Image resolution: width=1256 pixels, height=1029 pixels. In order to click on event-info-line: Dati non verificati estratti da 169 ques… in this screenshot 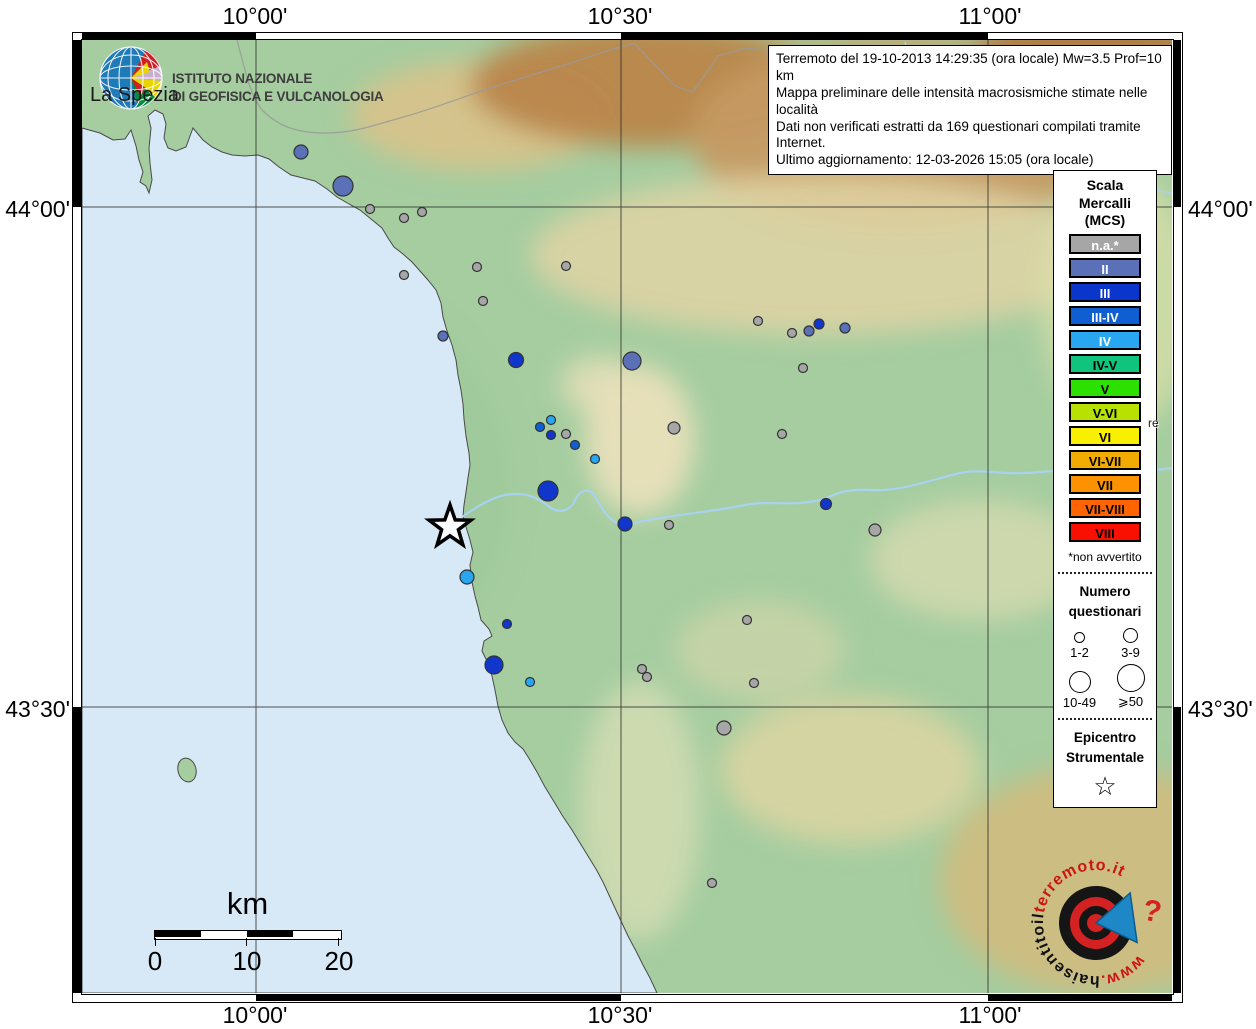, I will do `click(958, 134)`.